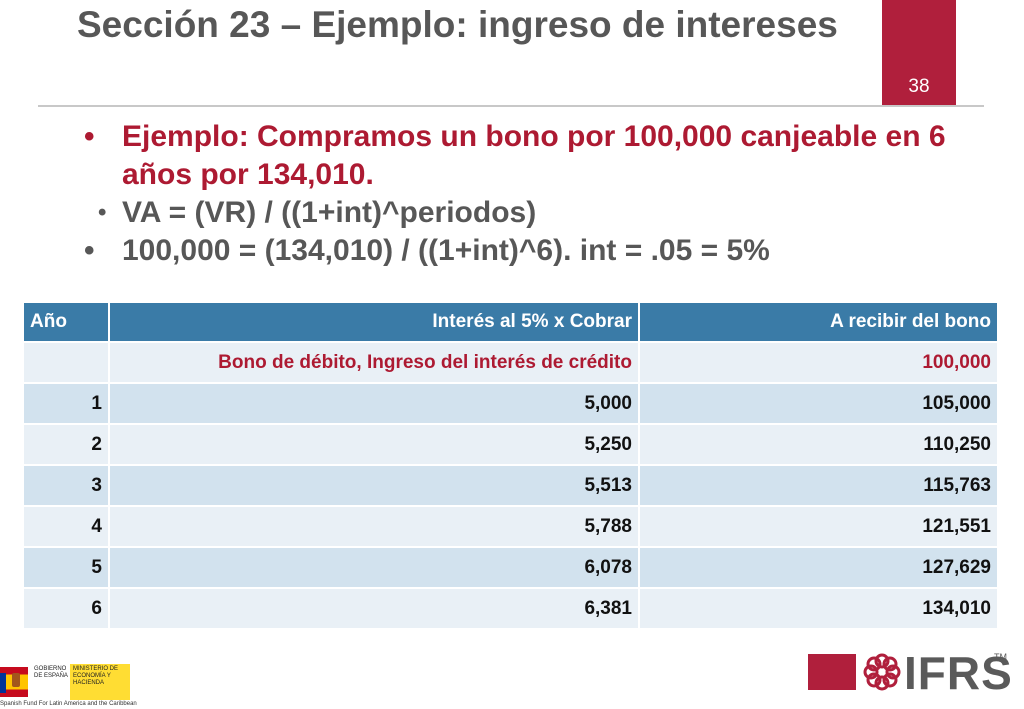 The width and height of the screenshot is (1024, 709). Describe the element at coordinates (882, 672) in the screenshot. I see `ifrs-flower-icon` at that location.